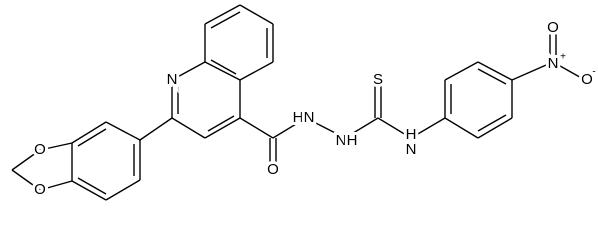  Describe the element at coordinates (378, 79) in the screenshot. I see `atom-label: S` at that location.